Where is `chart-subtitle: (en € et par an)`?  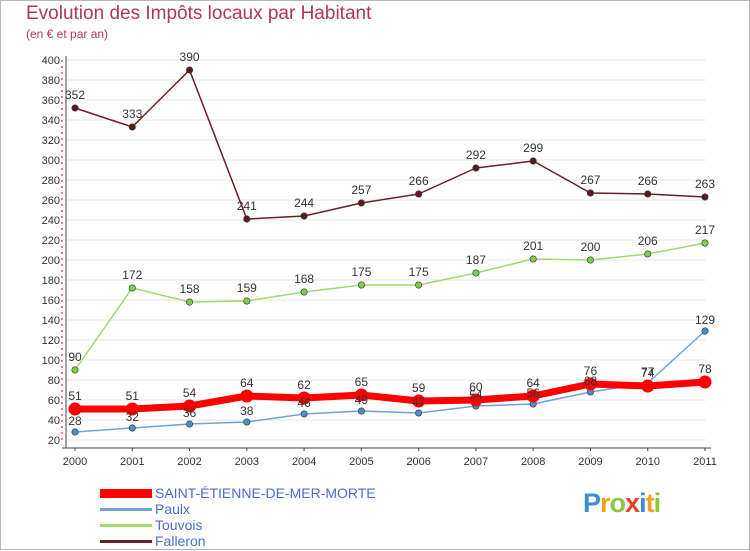 chart-subtitle: (en € et par an) is located at coordinates (67, 34).